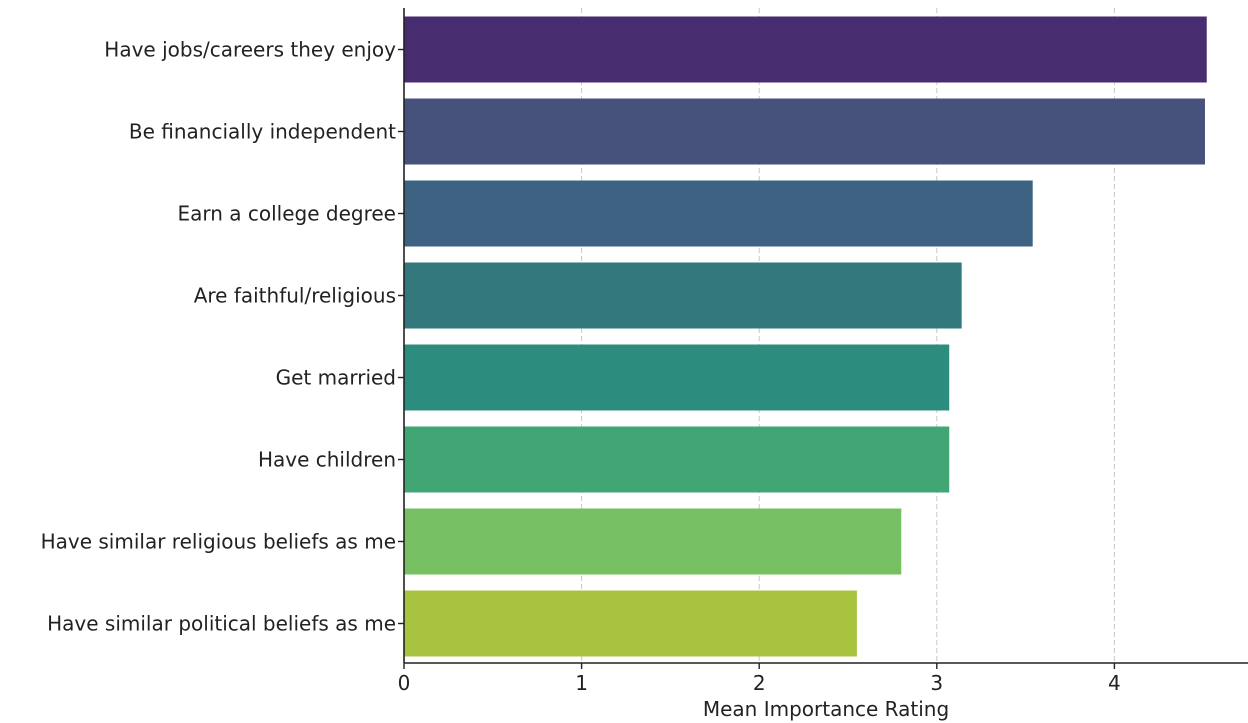  What do you see at coordinates (262, 132) in the screenshot?
I see `category-label: Be financially independent` at bounding box center [262, 132].